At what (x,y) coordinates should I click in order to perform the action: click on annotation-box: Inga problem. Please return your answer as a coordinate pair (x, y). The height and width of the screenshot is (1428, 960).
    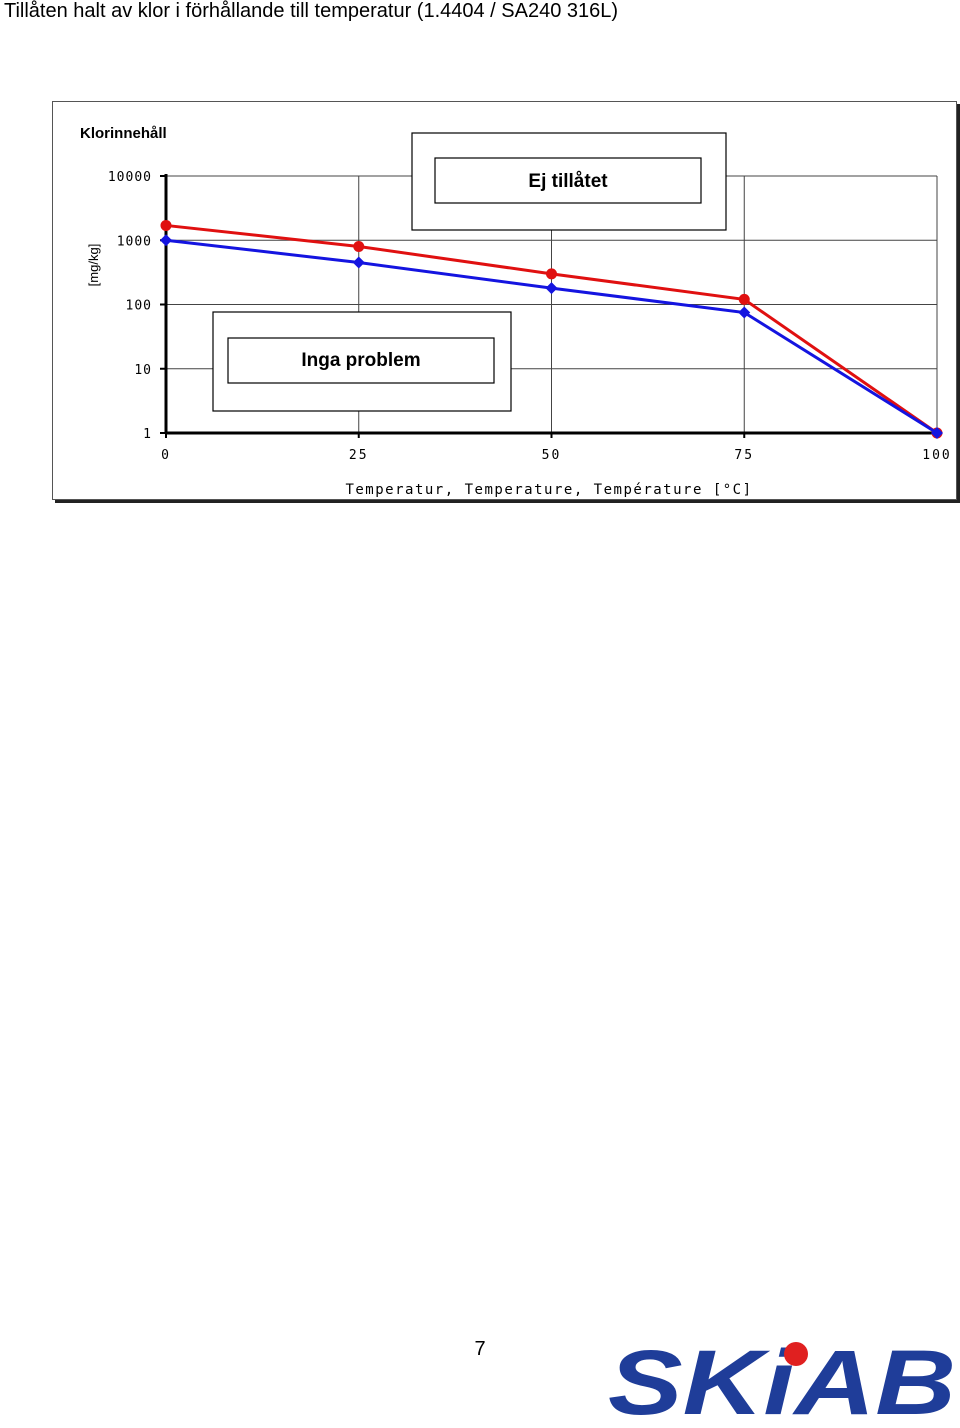
    Looking at the image, I should click on (362, 361).